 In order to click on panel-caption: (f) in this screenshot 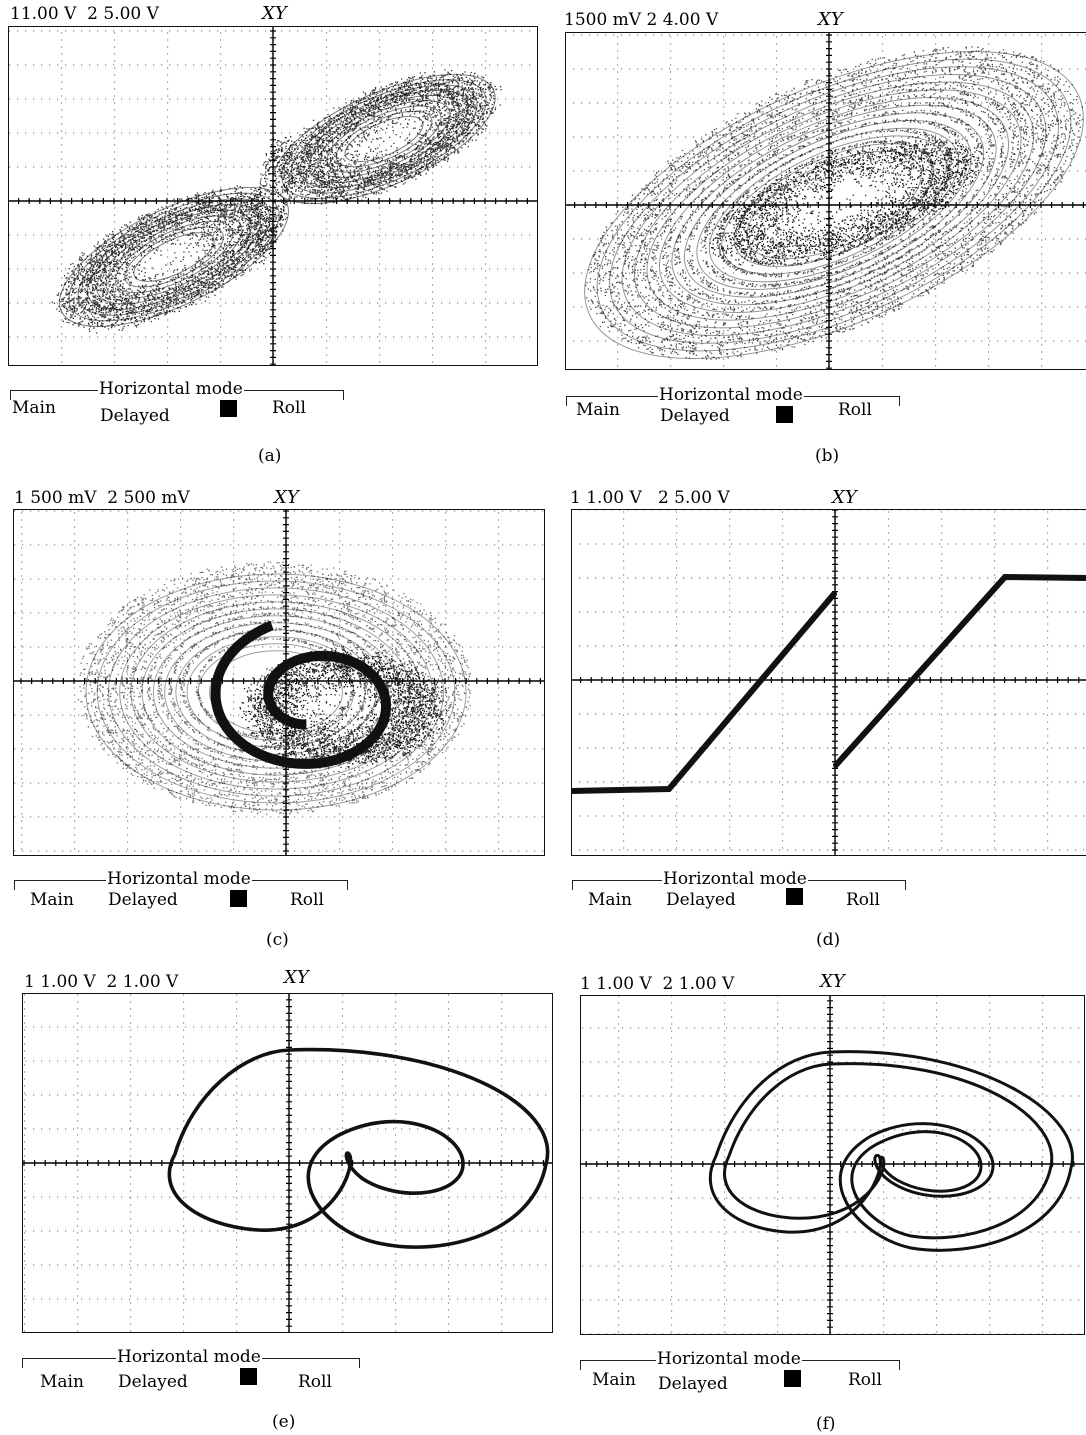, I will do `click(826, 1424)`.